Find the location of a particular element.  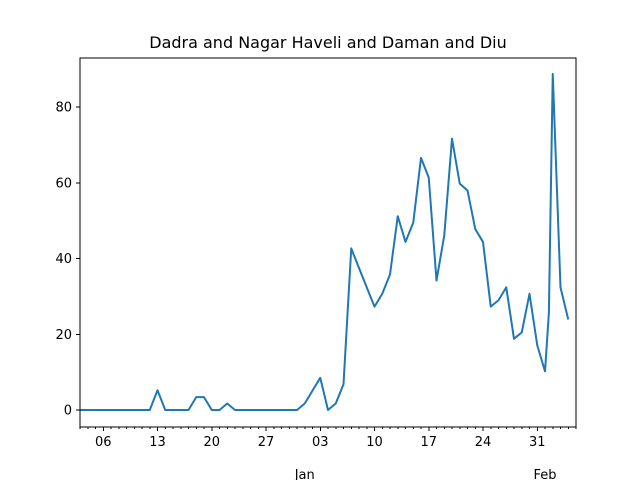

x-tick-label: 03 is located at coordinates (320, 442).